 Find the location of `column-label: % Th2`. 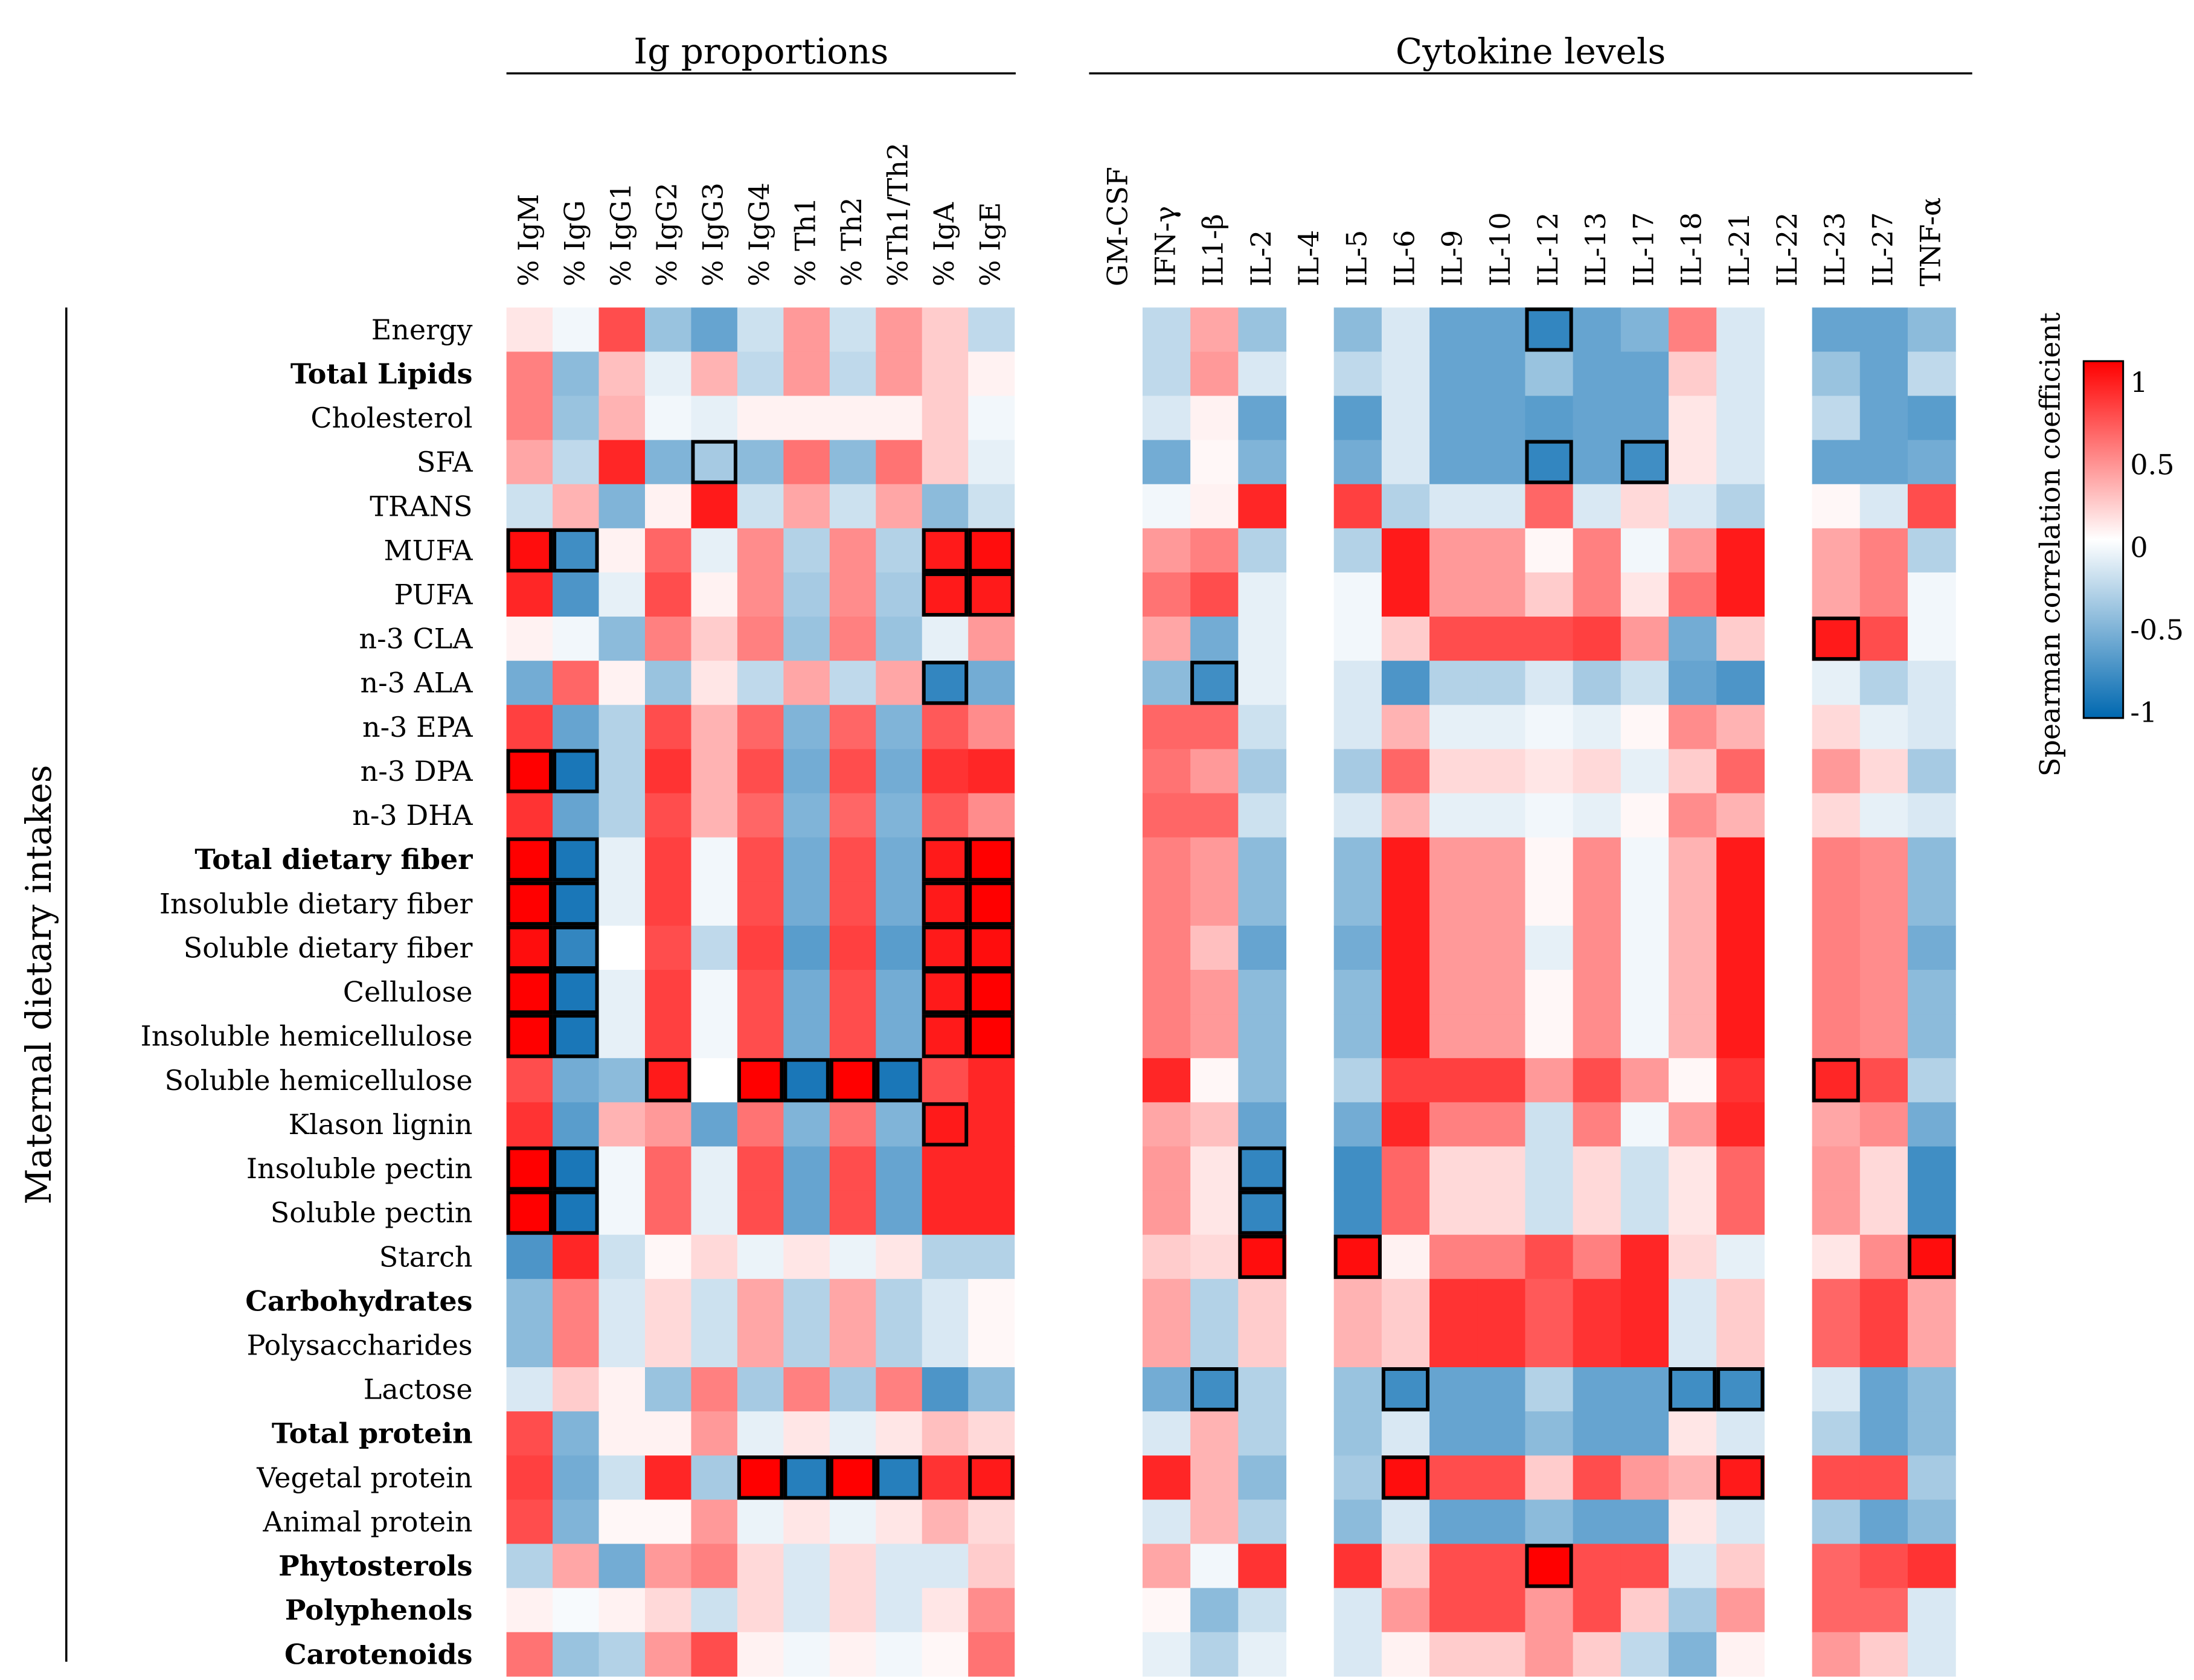

column-label: % Th2 is located at coordinates (851, 241).